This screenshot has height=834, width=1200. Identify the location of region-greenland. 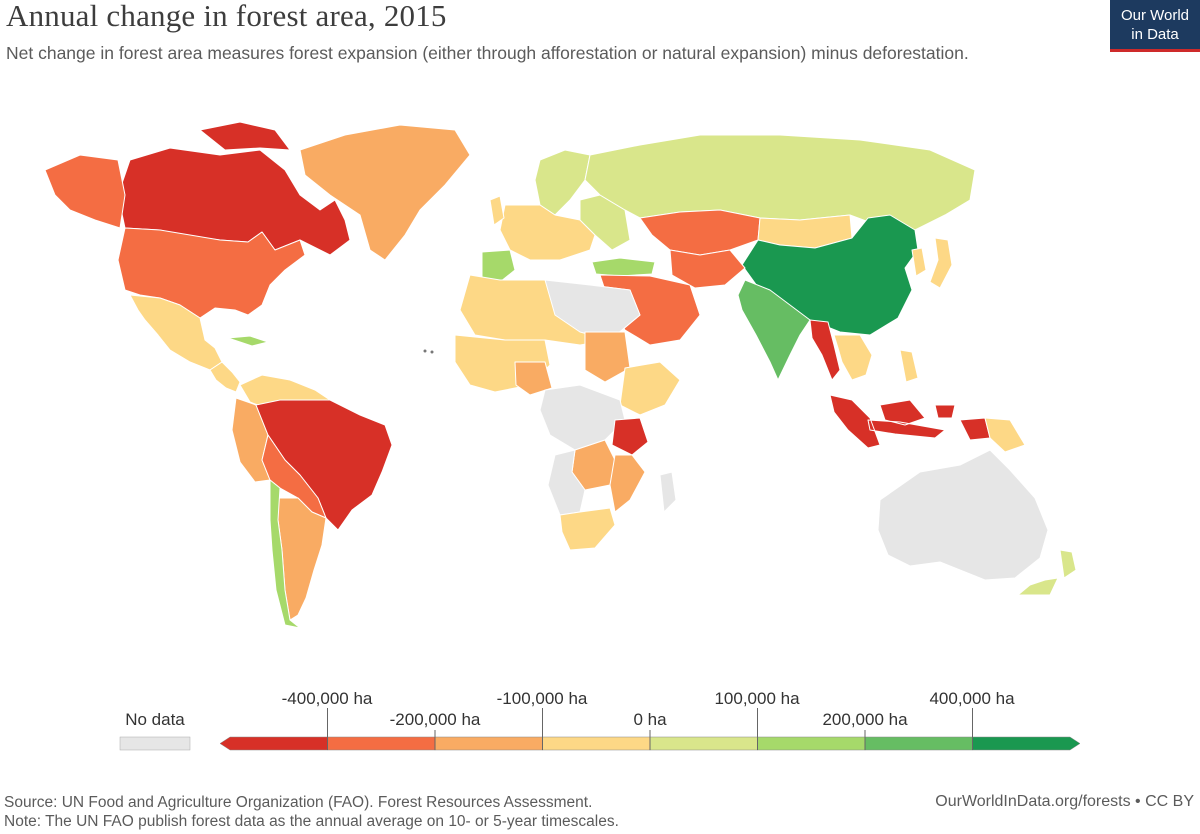
(385, 192).